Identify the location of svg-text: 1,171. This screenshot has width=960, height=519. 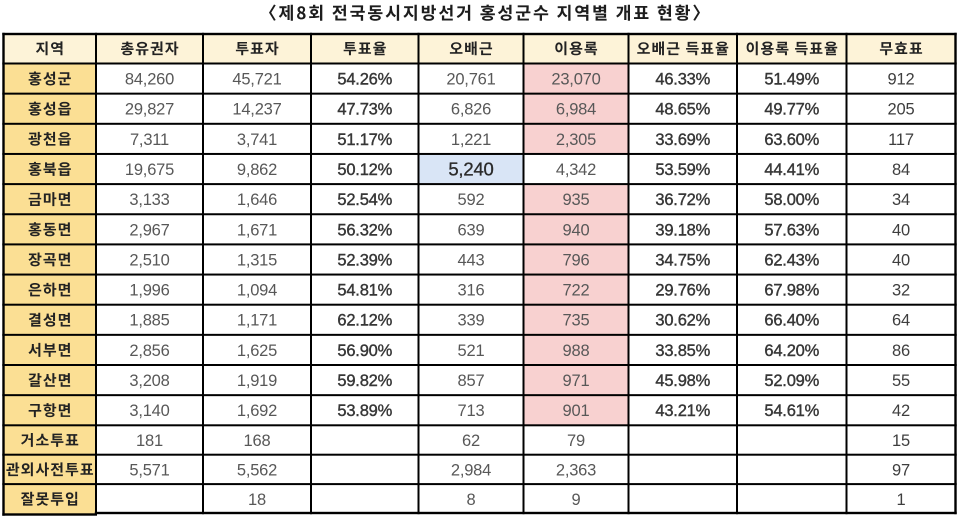
(257, 321).